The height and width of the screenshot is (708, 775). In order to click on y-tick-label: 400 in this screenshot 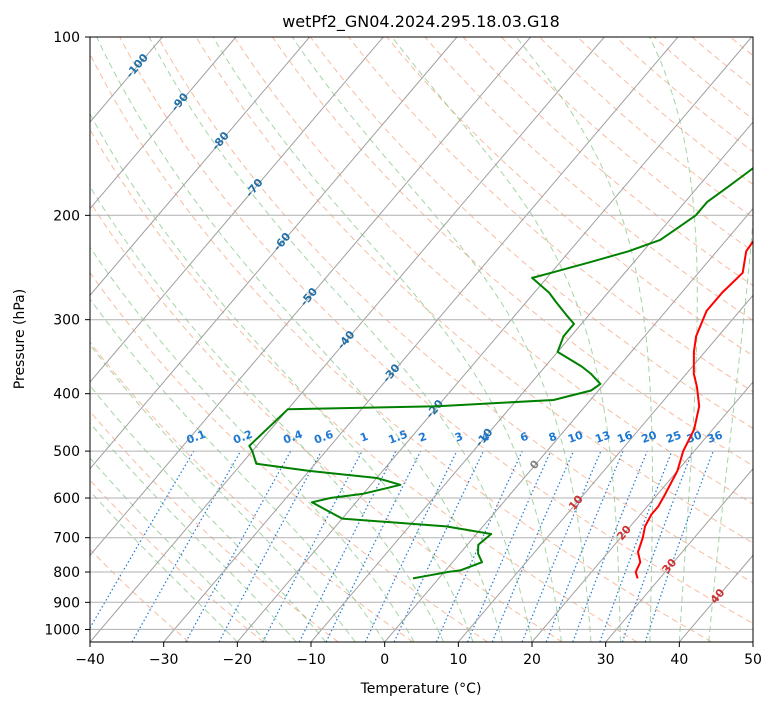, I will do `click(66, 395)`.